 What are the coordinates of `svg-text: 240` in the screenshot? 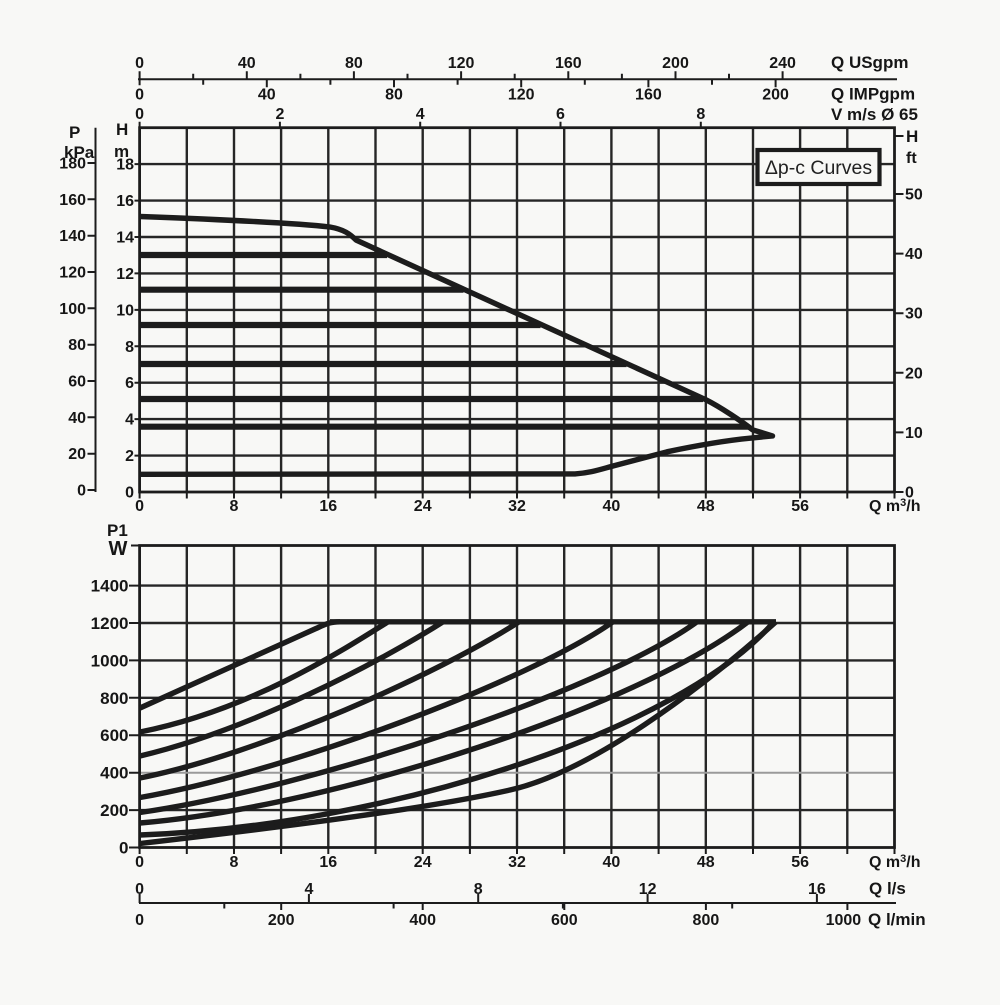 It's located at (782, 63).